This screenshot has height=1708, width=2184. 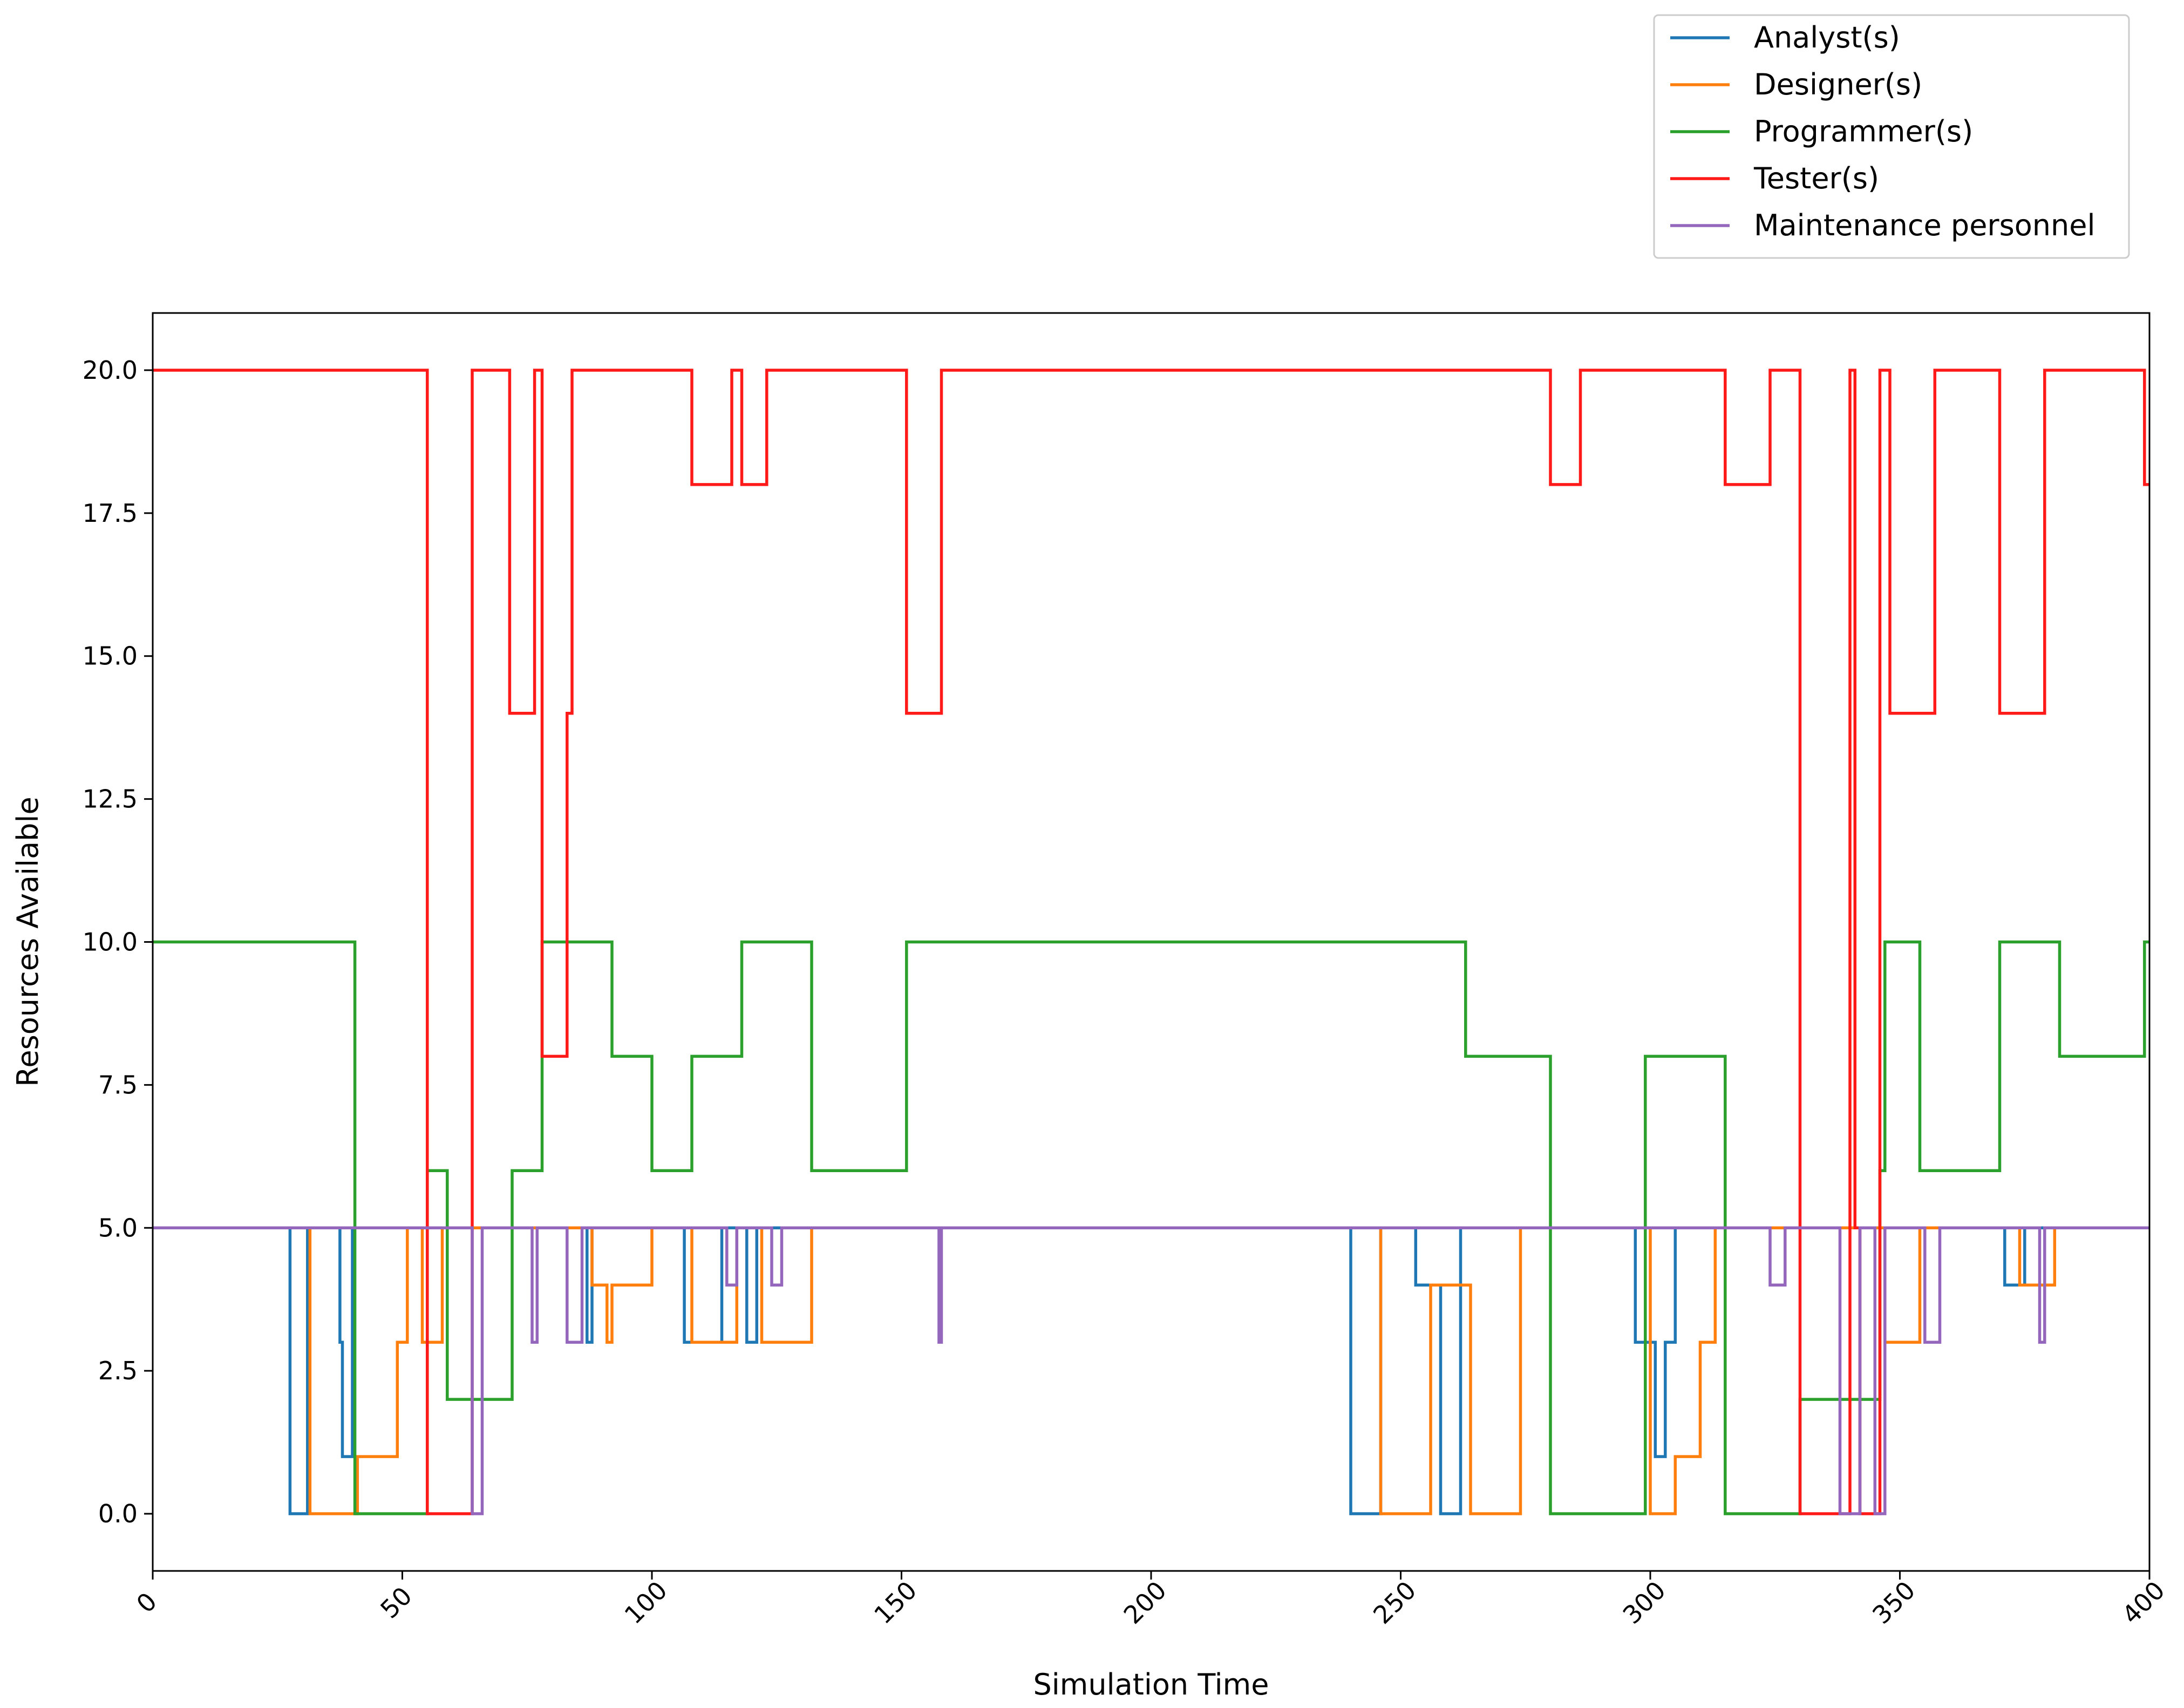 I want to click on y-axis: 0.0 2.5 5.0 7.5 10.0 12.5 15.0 17.5 20.0, so click(x=118, y=942).